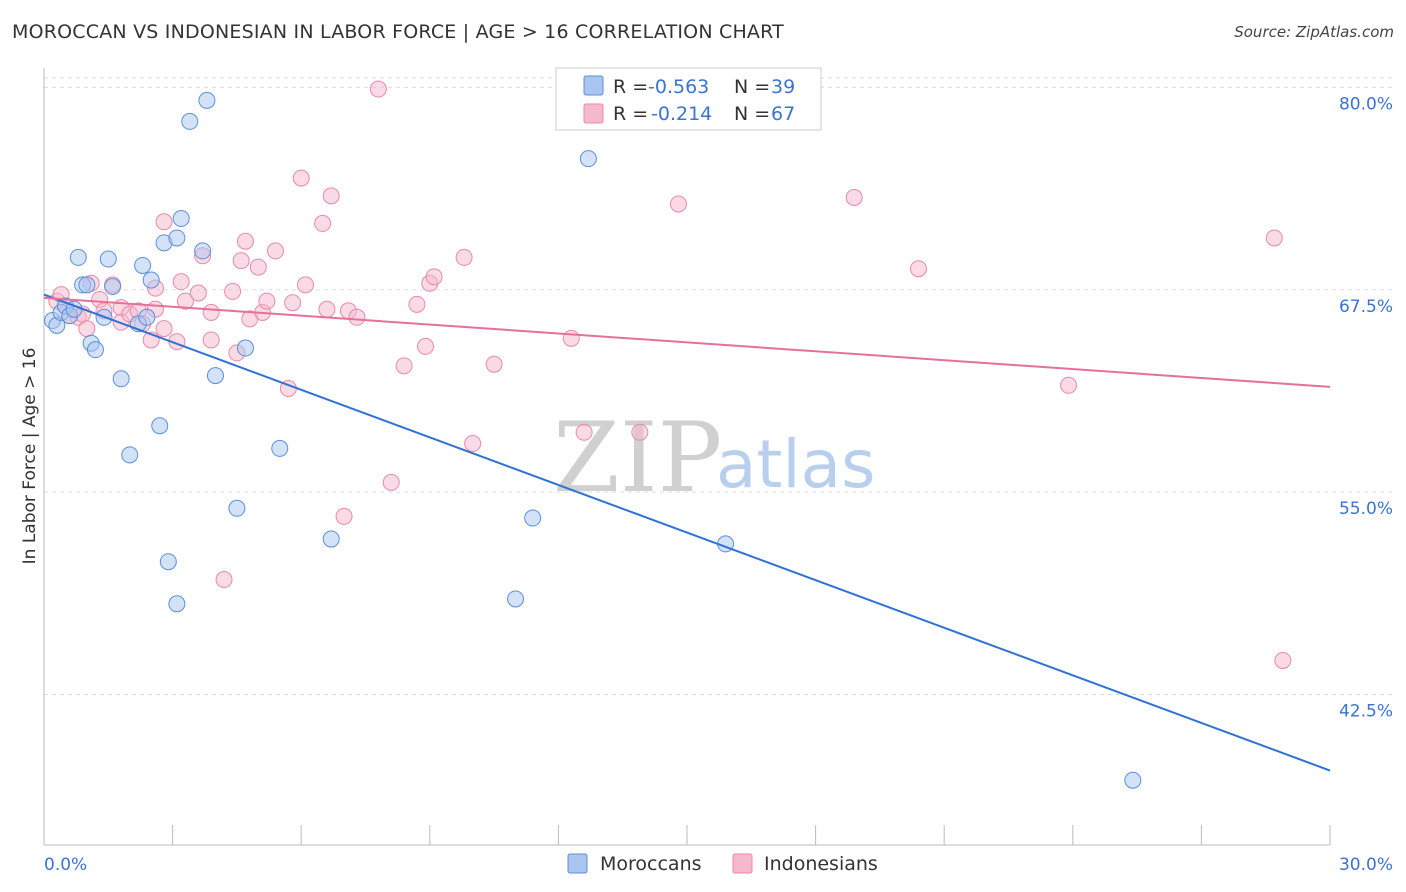 Image resolution: width=1406 pixels, height=892 pixels. Describe the element at coordinates (1366, 407) in the screenshot. I see `y-axis-tick-labels: 42.5% 55.0% 67.5% 80.0%` at that location.